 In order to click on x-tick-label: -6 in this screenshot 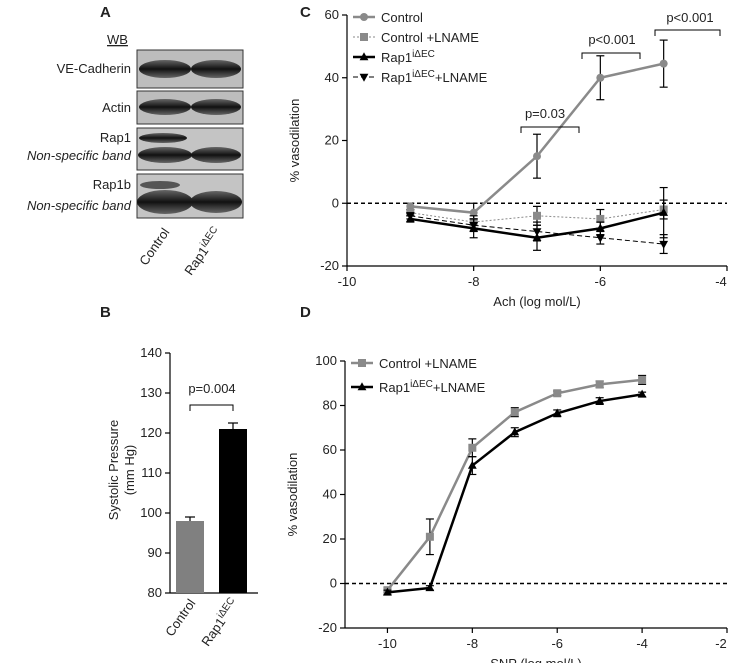, I will do `click(601, 281)`.